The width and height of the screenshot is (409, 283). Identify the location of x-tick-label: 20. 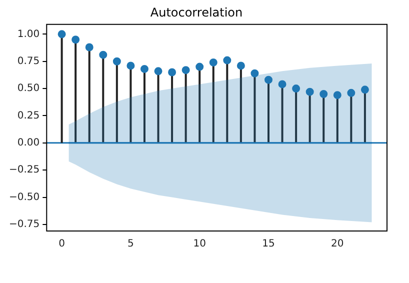
(337, 244).